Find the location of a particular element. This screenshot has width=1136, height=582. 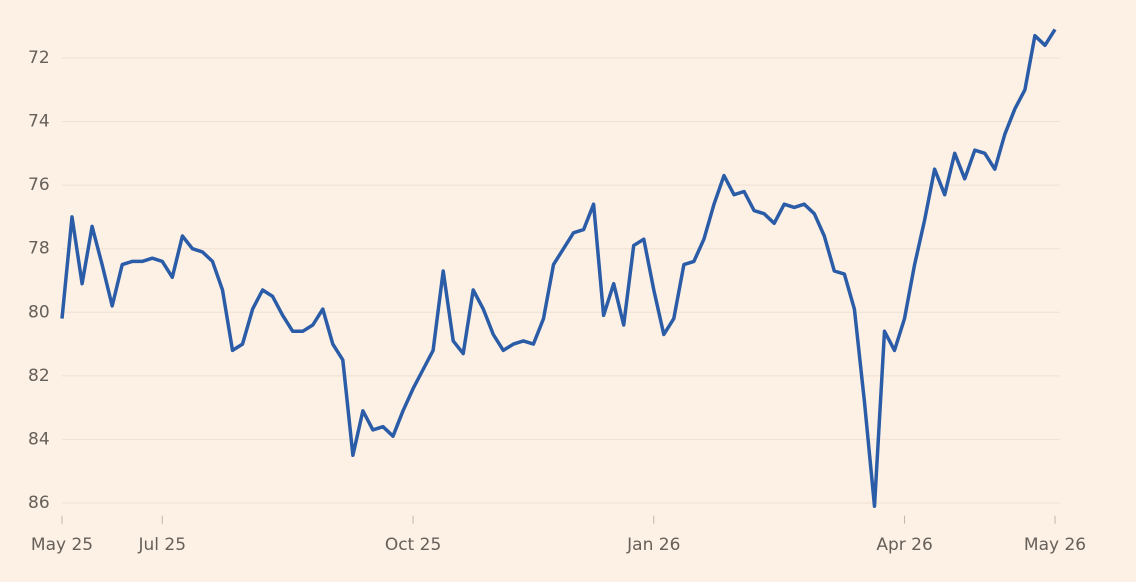

x-tick-label: May 26 is located at coordinates (1055, 545).